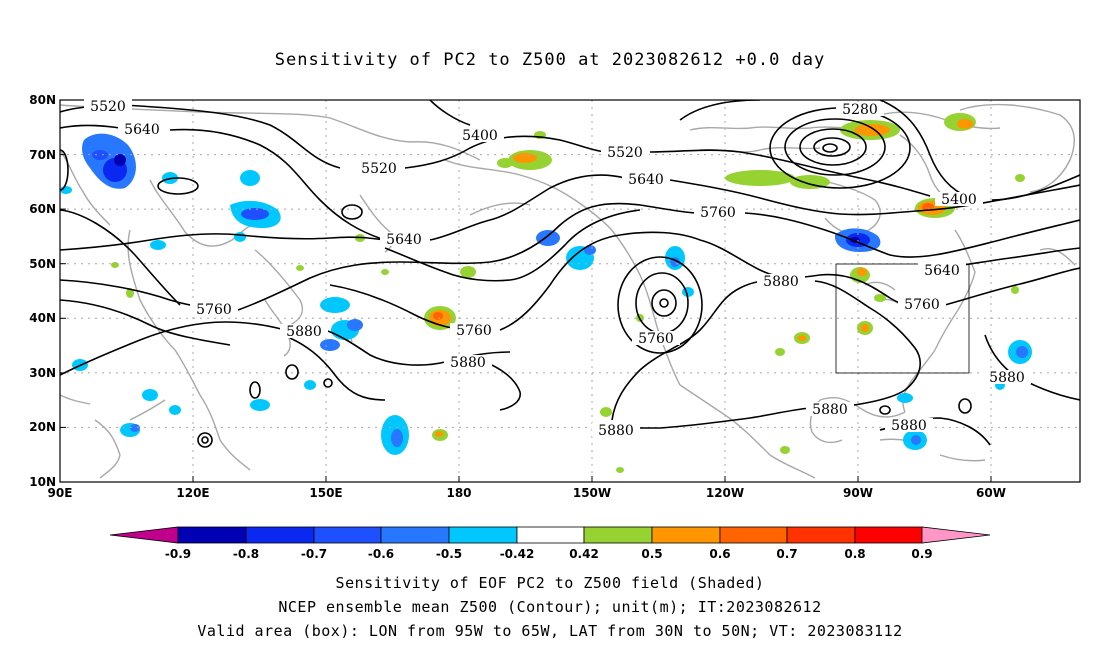 The height and width of the screenshot is (650, 1100). I want to click on colorbar-label: 0.6, so click(719, 554).